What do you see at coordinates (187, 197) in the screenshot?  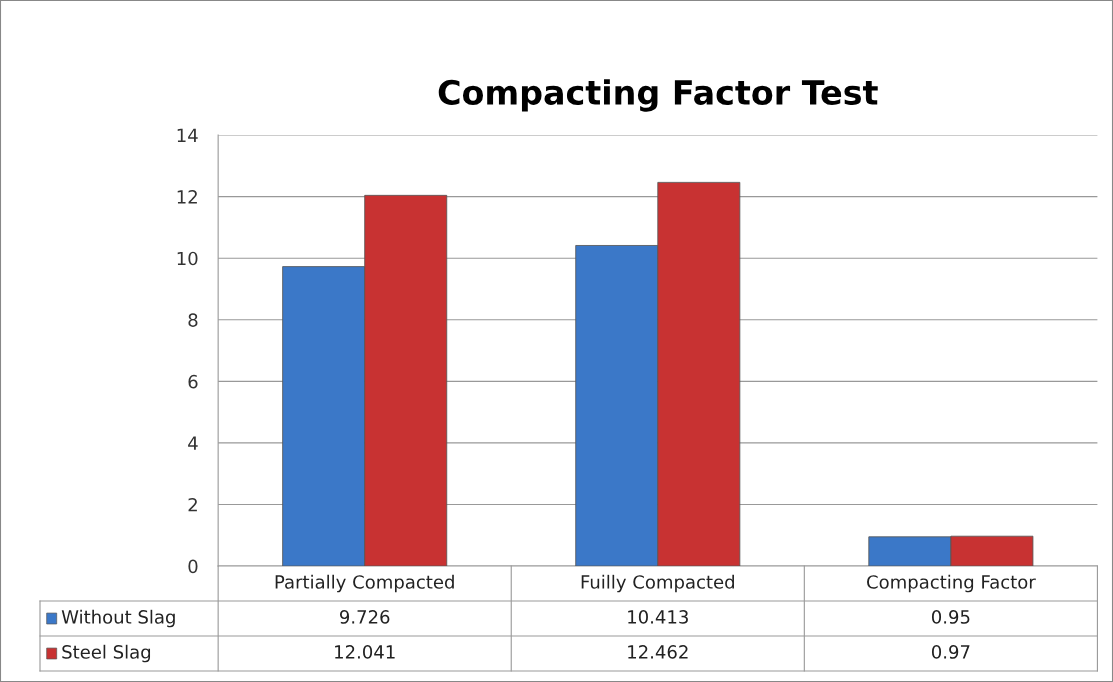 I see `y-tick-label: 12` at bounding box center [187, 197].